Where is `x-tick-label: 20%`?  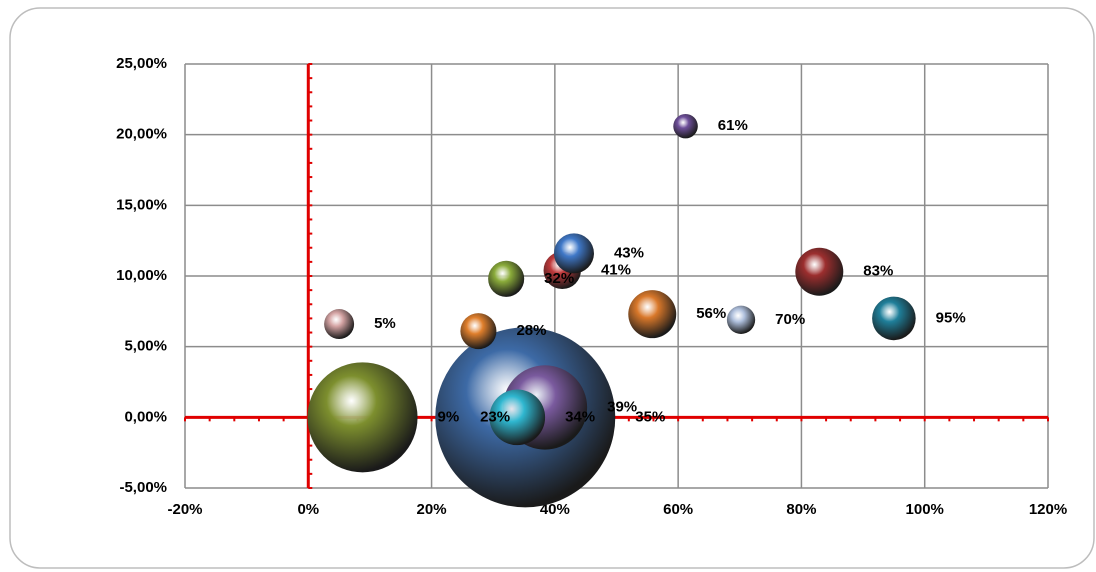
x-tick-label: 20% is located at coordinates (432, 509).